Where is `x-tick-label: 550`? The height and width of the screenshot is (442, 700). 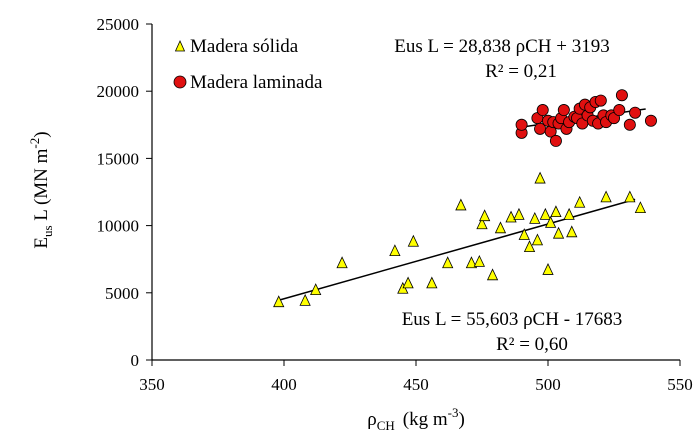 x-tick-label: 550 is located at coordinates (680, 384).